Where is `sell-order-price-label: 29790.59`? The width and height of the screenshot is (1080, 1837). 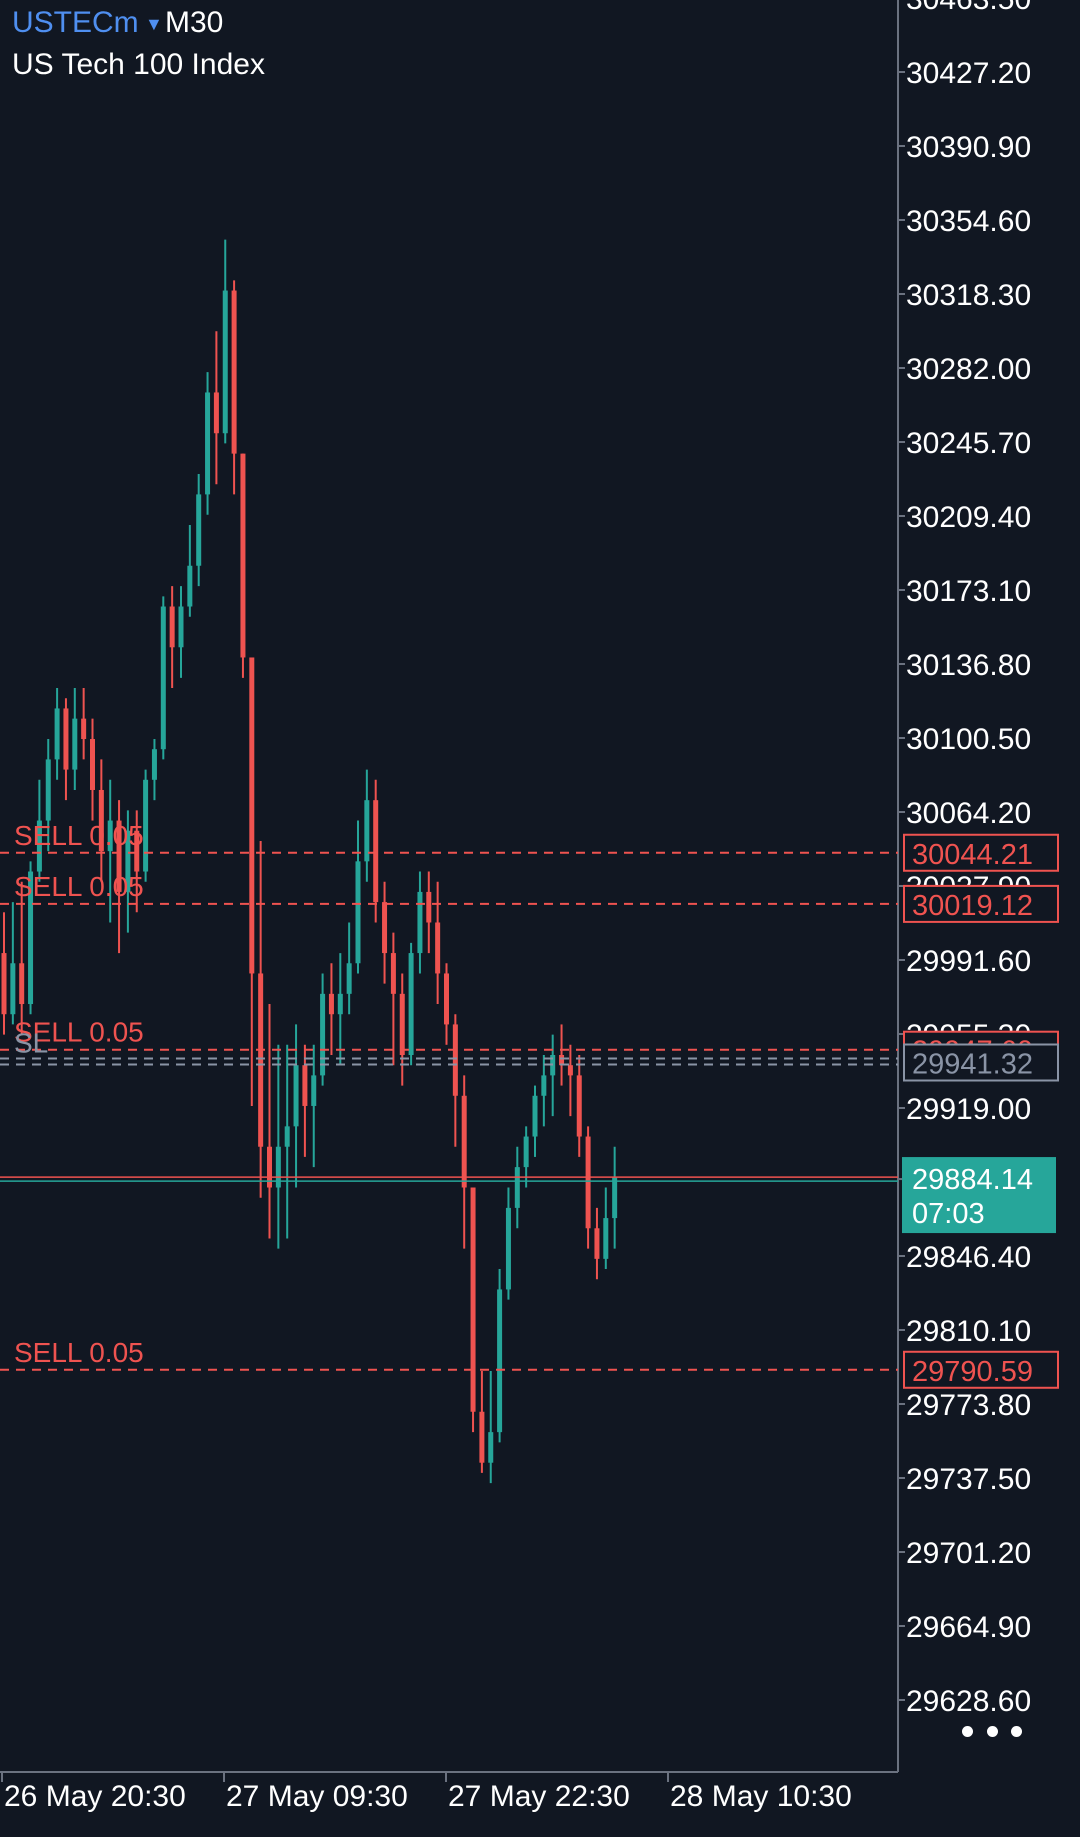 sell-order-price-label: 29790.59 is located at coordinates (972, 1372).